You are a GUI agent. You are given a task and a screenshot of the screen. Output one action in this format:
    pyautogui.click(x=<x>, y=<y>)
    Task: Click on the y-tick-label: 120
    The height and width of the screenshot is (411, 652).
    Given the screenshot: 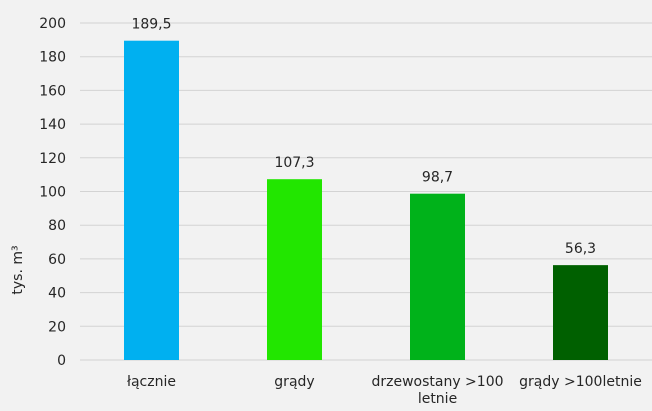 What is the action you would take?
    pyautogui.click(x=52, y=159)
    